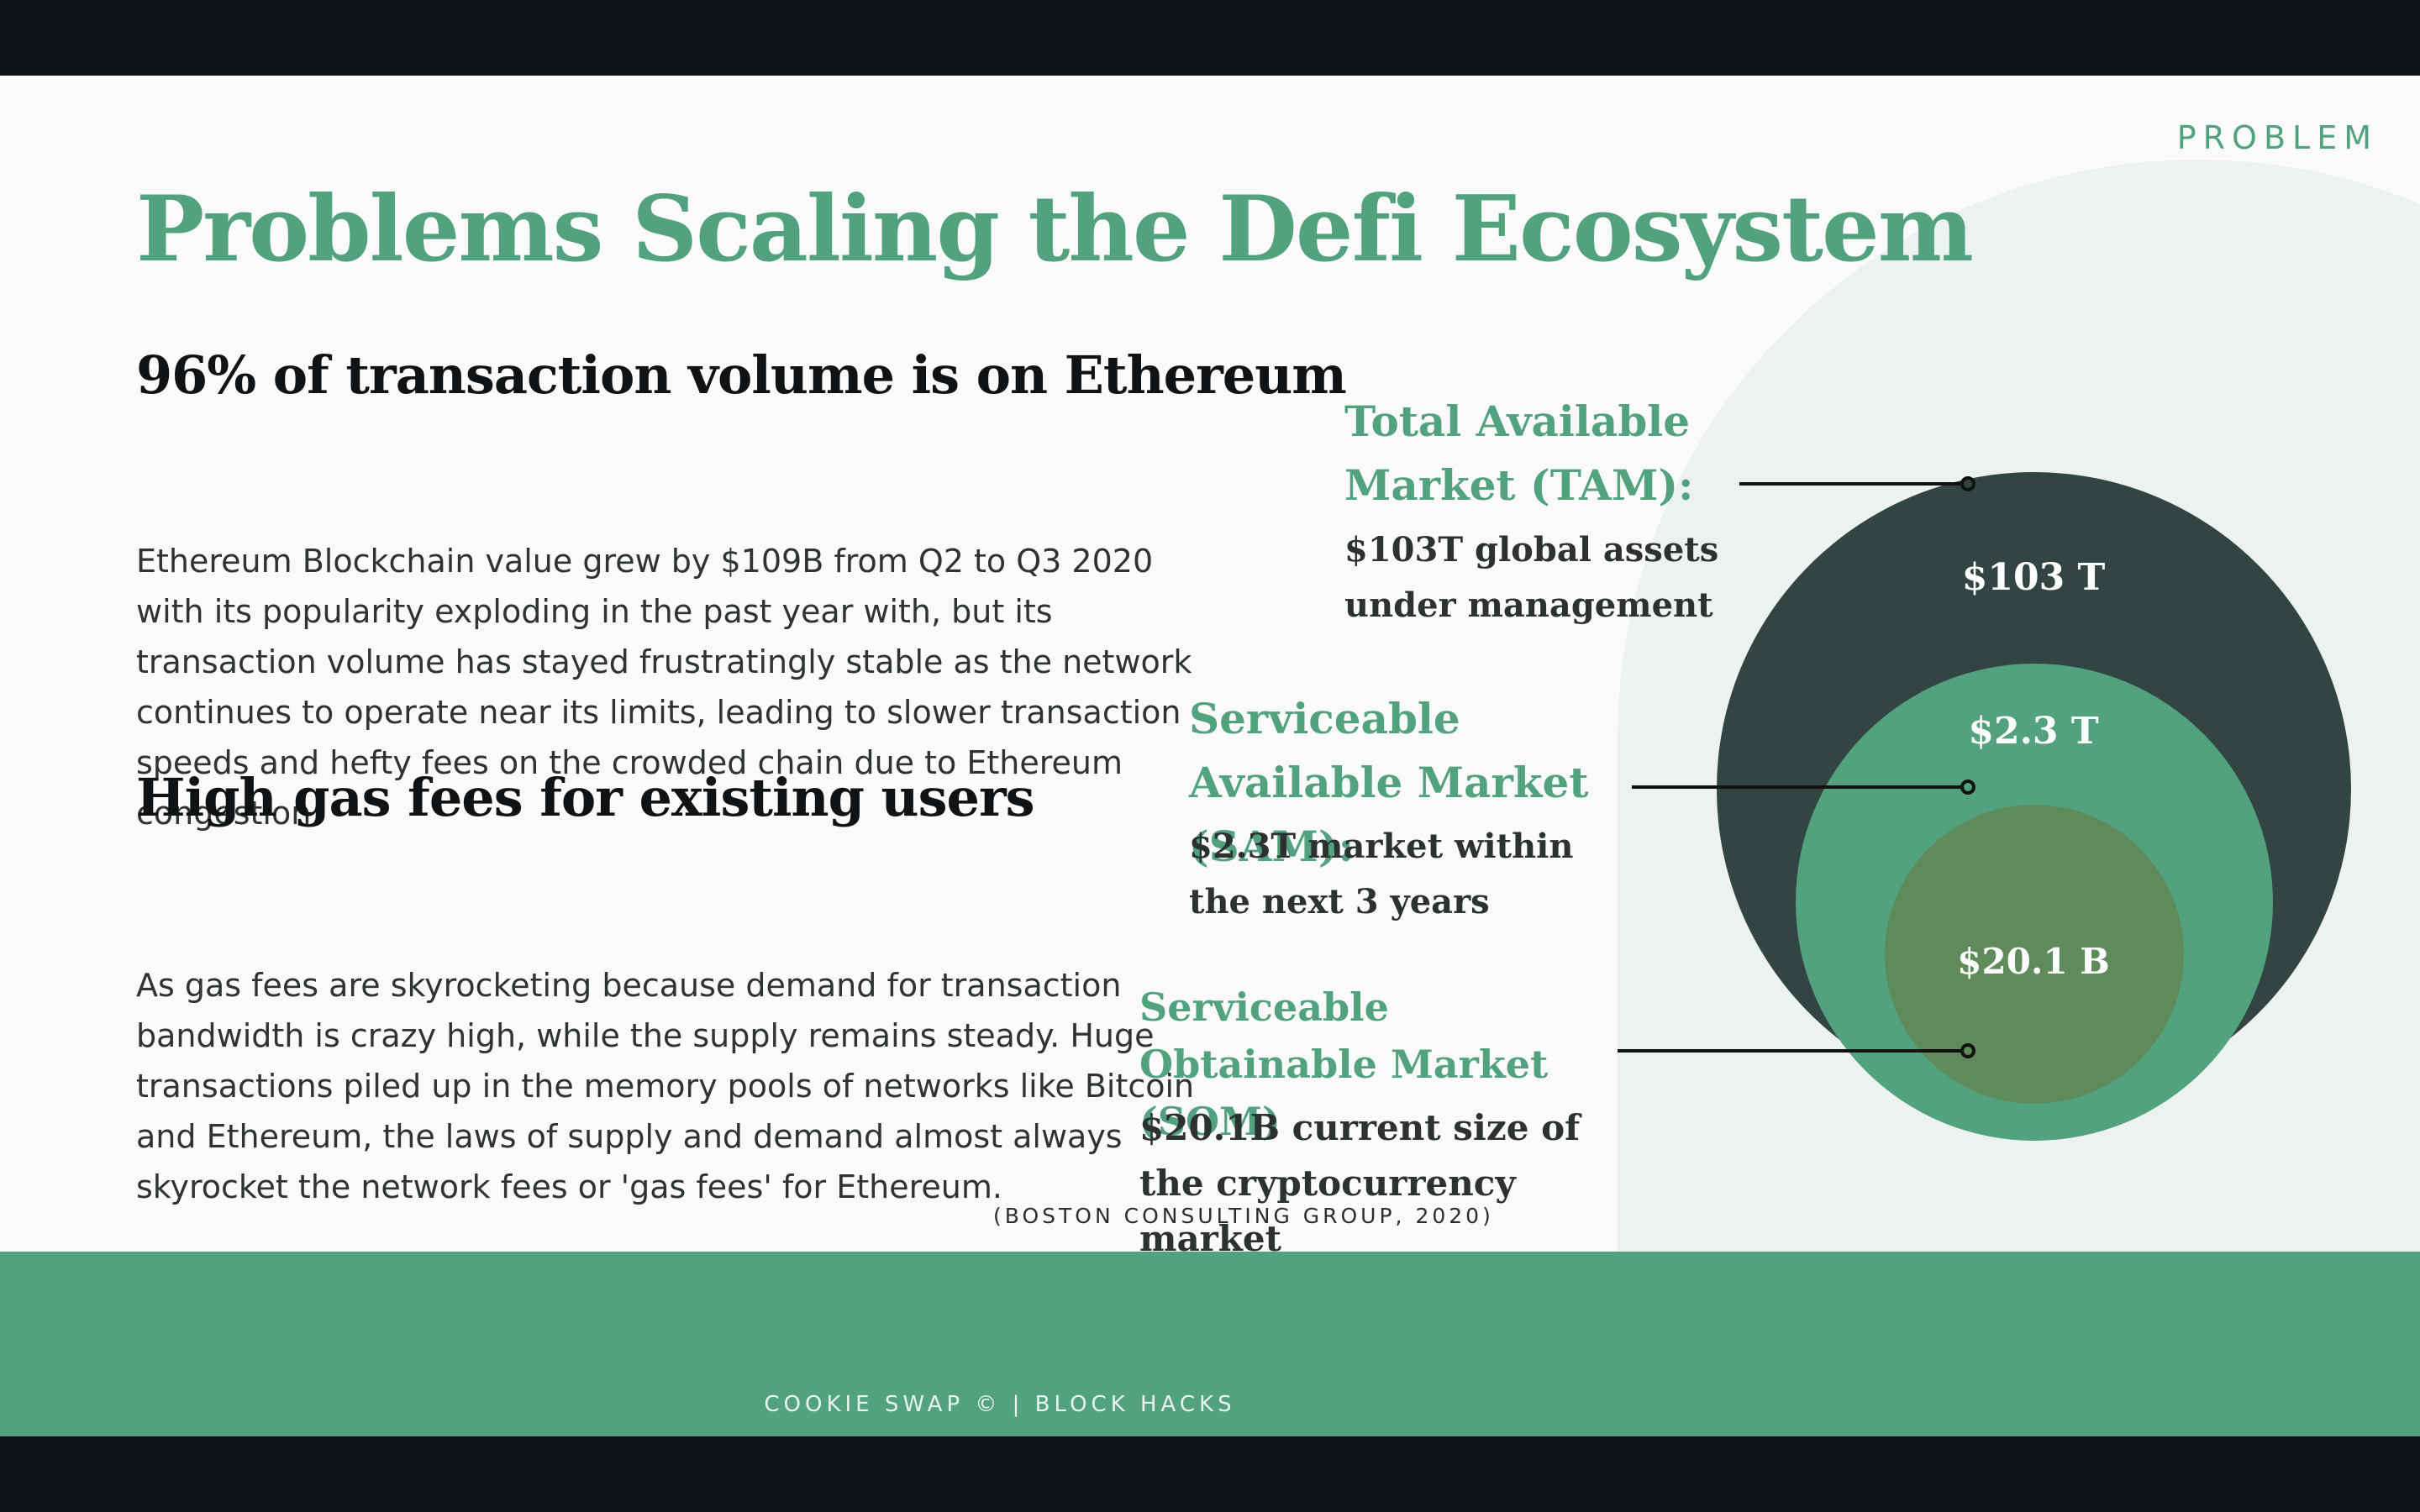 Image resolution: width=2420 pixels, height=1512 pixels. Describe the element at coordinates (585, 797) in the screenshot. I see `section-heading-gas-fees: High gas fees for existing users` at that location.